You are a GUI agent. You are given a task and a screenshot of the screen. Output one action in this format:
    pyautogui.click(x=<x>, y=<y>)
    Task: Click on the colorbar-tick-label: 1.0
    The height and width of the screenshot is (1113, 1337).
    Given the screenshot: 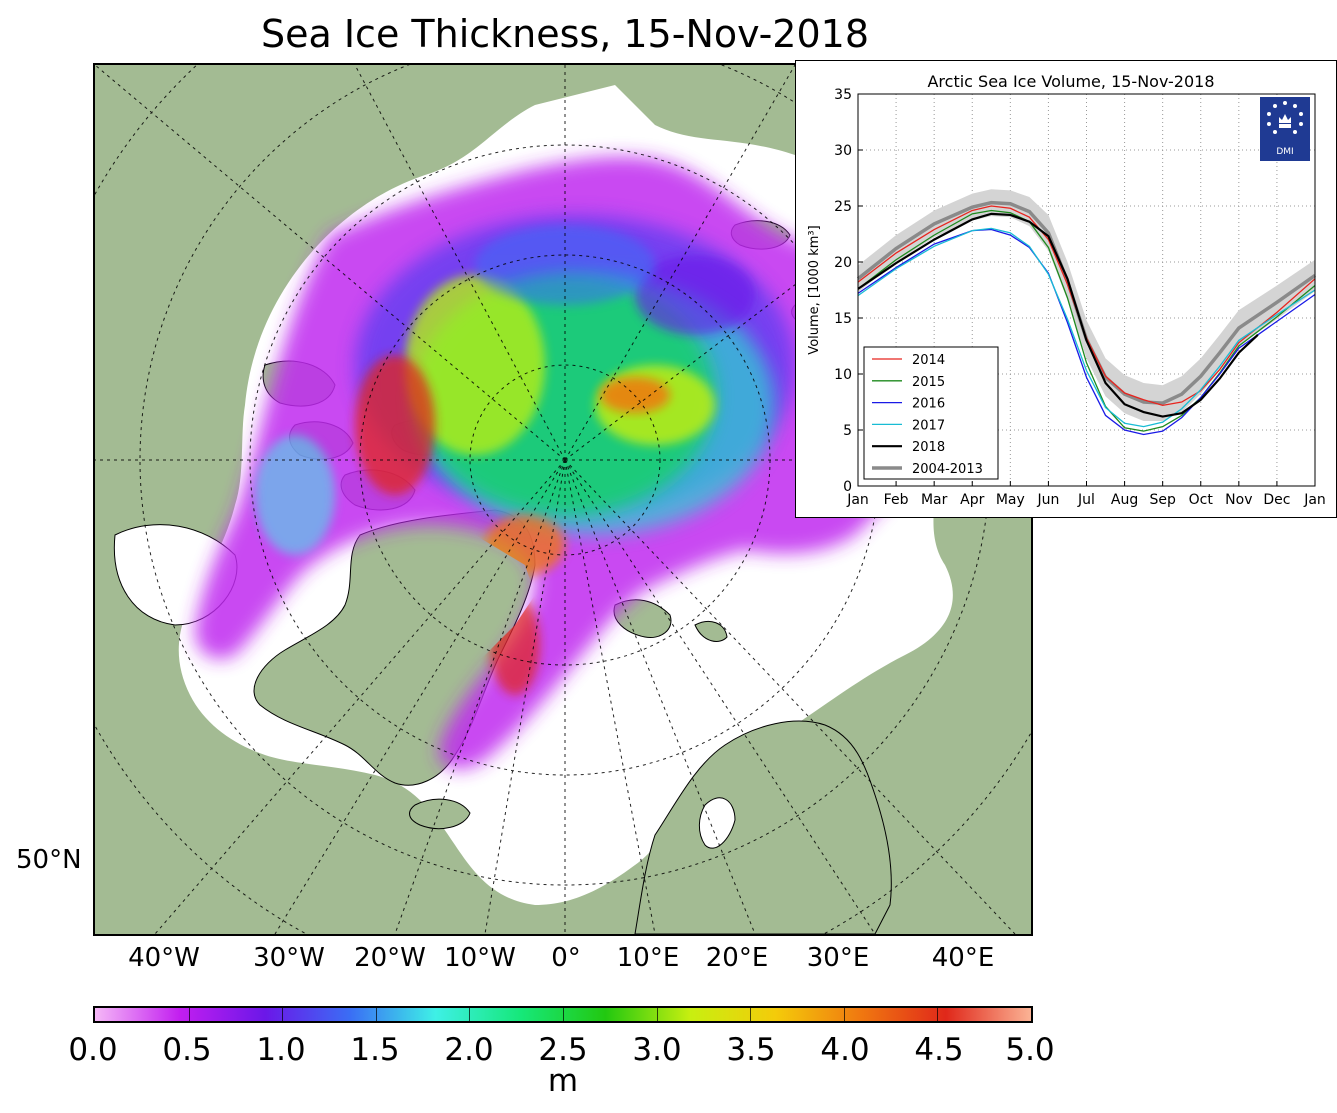 What is the action you would take?
    pyautogui.click(x=281, y=1050)
    